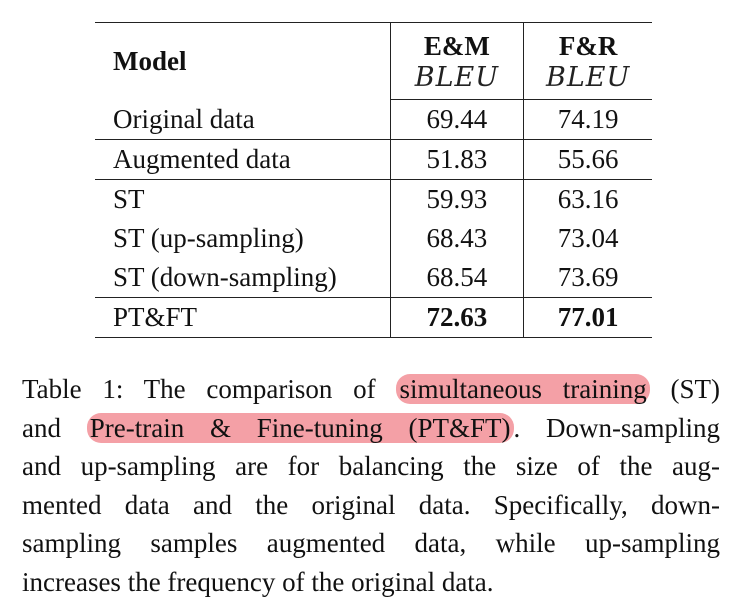  What do you see at coordinates (243, 61) in the screenshot?
I see `header-model: Model` at bounding box center [243, 61].